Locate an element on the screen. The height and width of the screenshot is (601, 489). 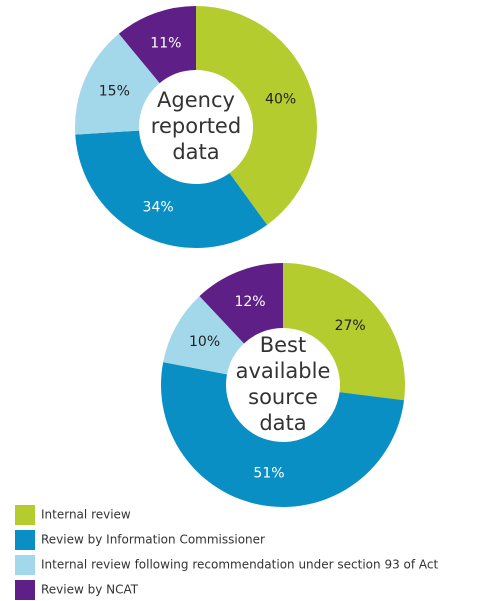
legend-label: Review by Information Commissioner is located at coordinates (153, 540).